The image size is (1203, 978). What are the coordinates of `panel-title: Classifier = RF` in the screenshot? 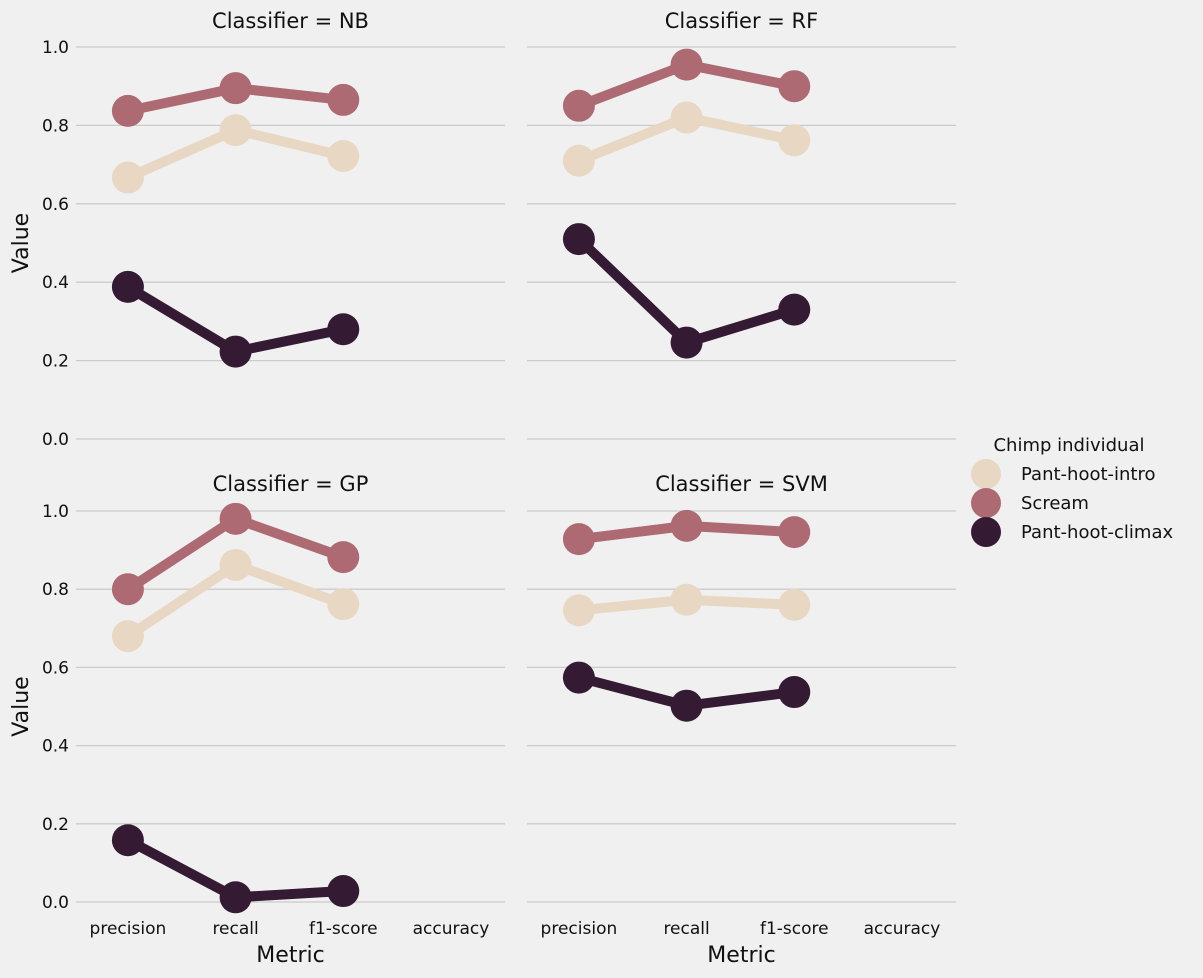 It's located at (741, 21).